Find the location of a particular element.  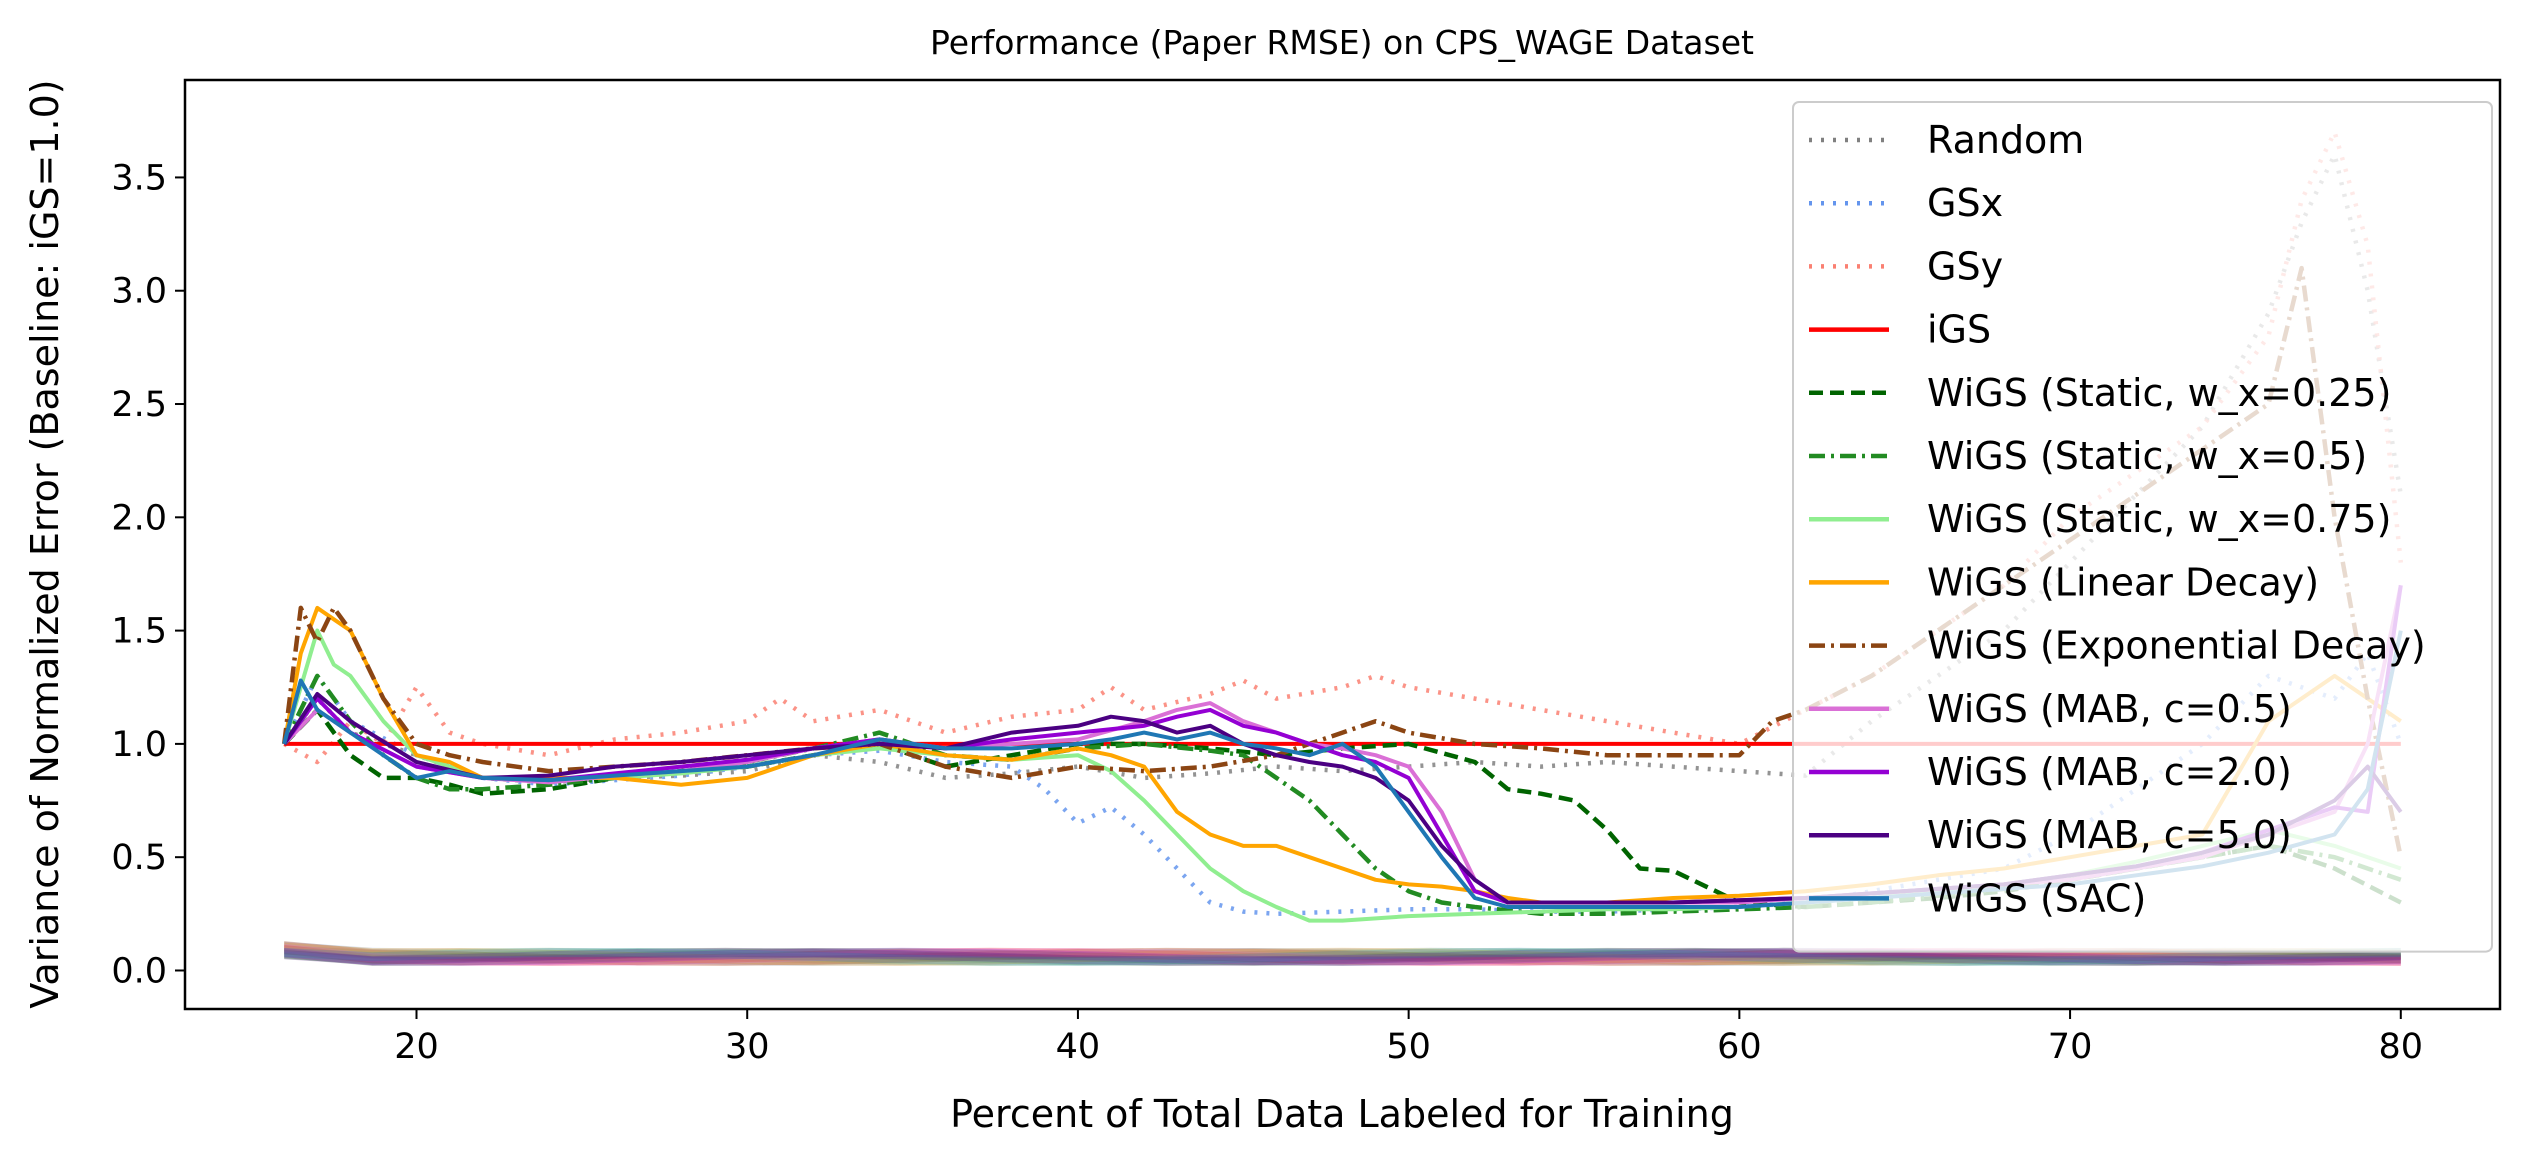

x-axis: 20 30 40 50 60 70 80 is located at coordinates (1408, 1038).